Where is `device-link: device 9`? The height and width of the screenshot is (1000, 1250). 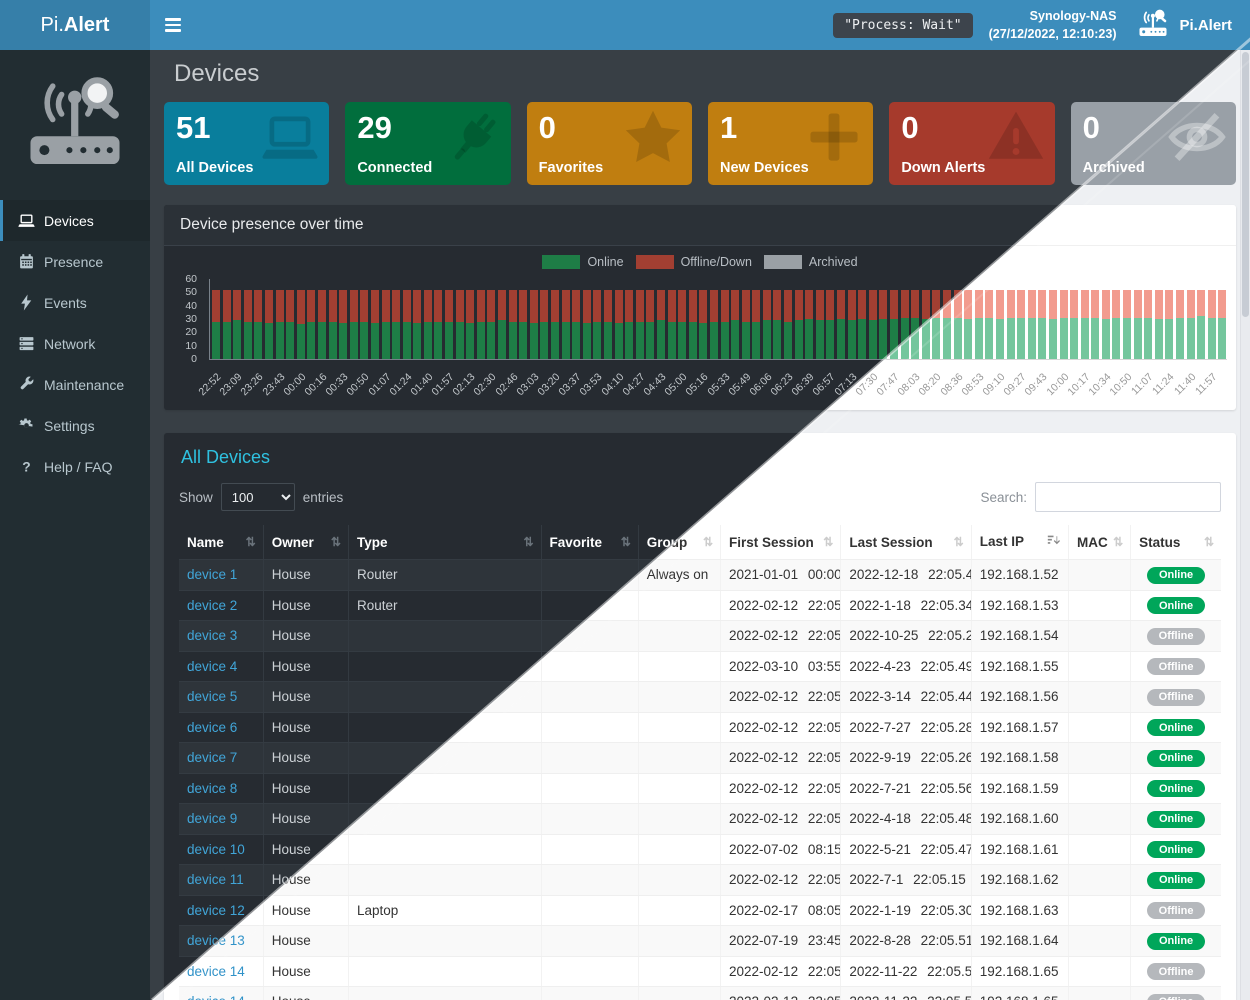 device-link: device 9 is located at coordinates (212, 819).